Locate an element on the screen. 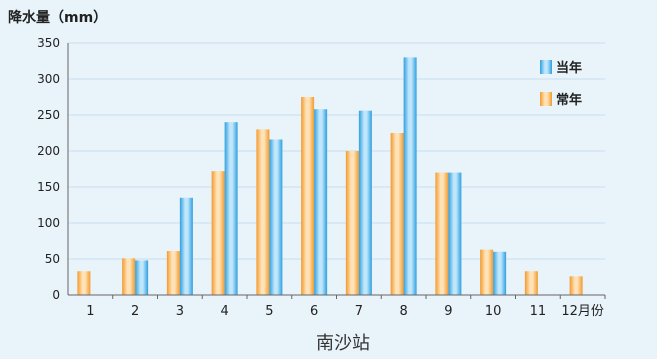 This screenshot has width=657, height=359. x-tick-label: 3 is located at coordinates (180, 311).